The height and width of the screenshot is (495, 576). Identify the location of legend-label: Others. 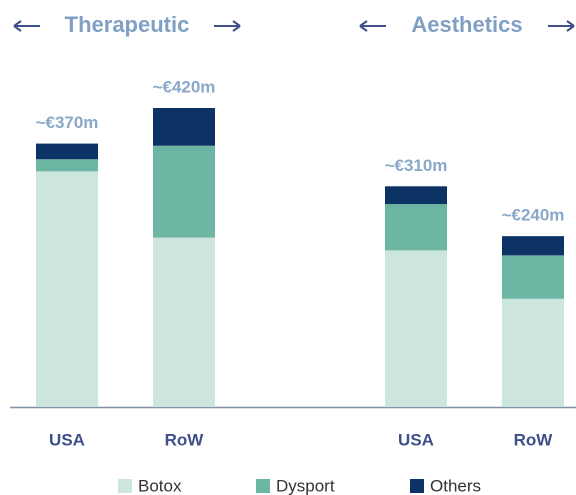
(455, 485).